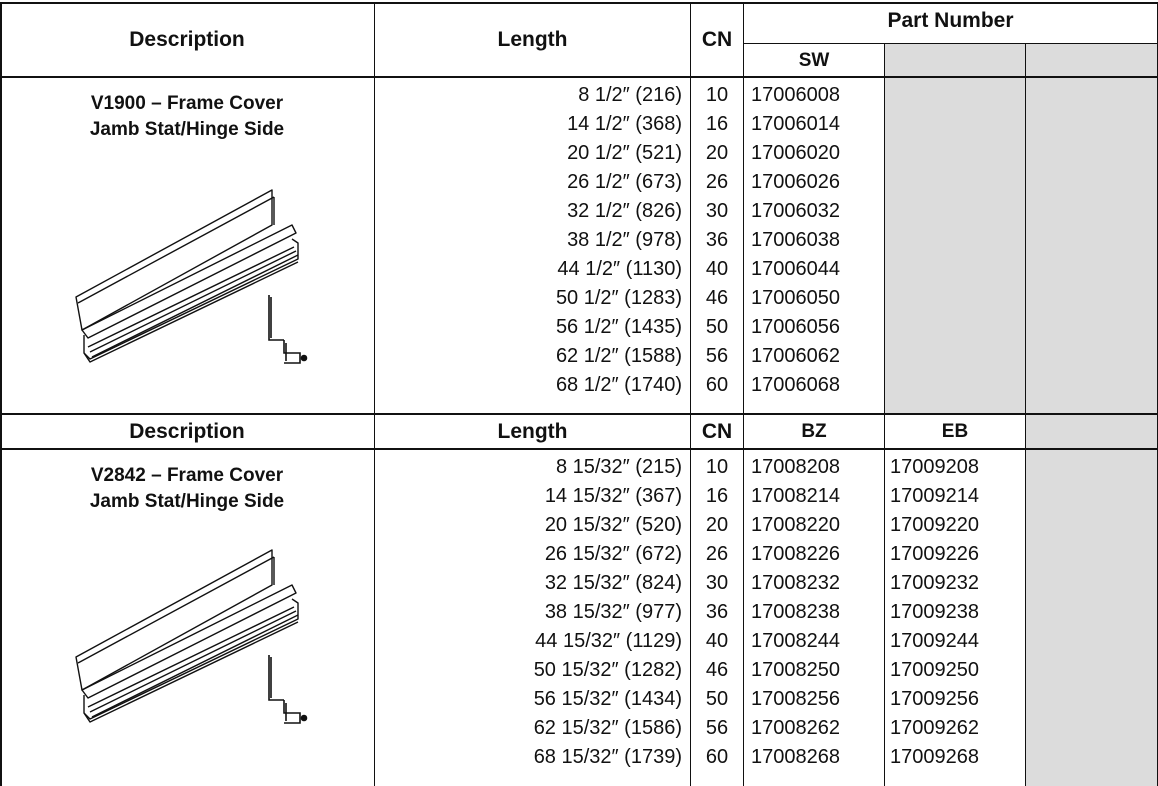 The image size is (1158, 786). What do you see at coordinates (607, 699) in the screenshot?
I see `length-cell: 56 15/32″ (1434)` at bounding box center [607, 699].